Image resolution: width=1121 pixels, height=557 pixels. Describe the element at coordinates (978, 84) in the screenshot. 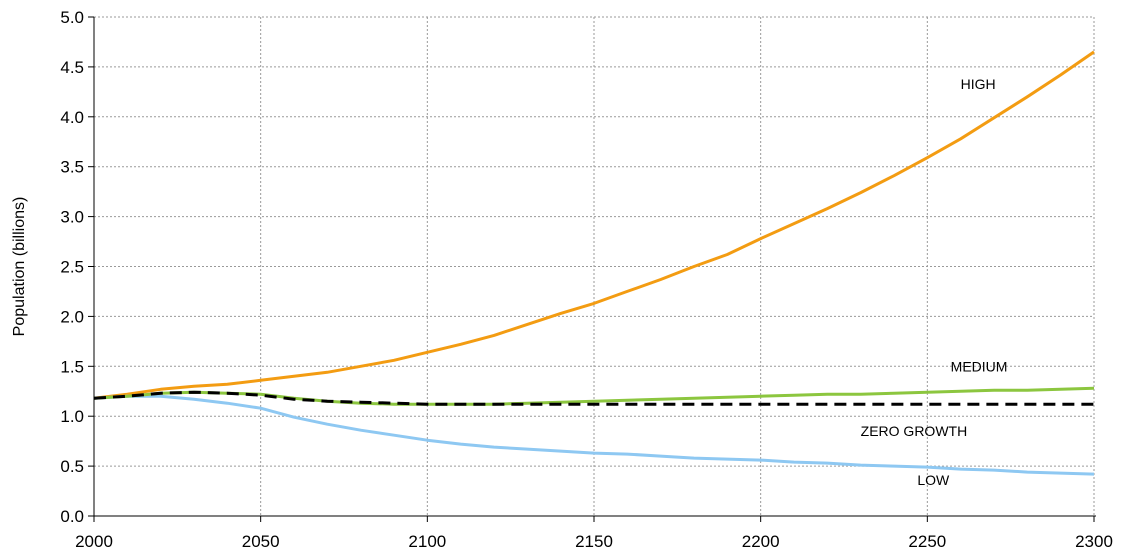

I see `series-label-high: HIGH` at that location.